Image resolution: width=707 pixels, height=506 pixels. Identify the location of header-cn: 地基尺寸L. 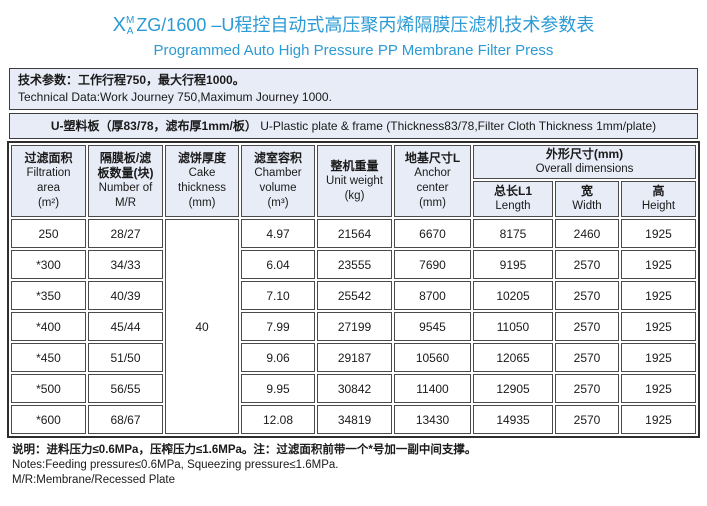
(432, 158).